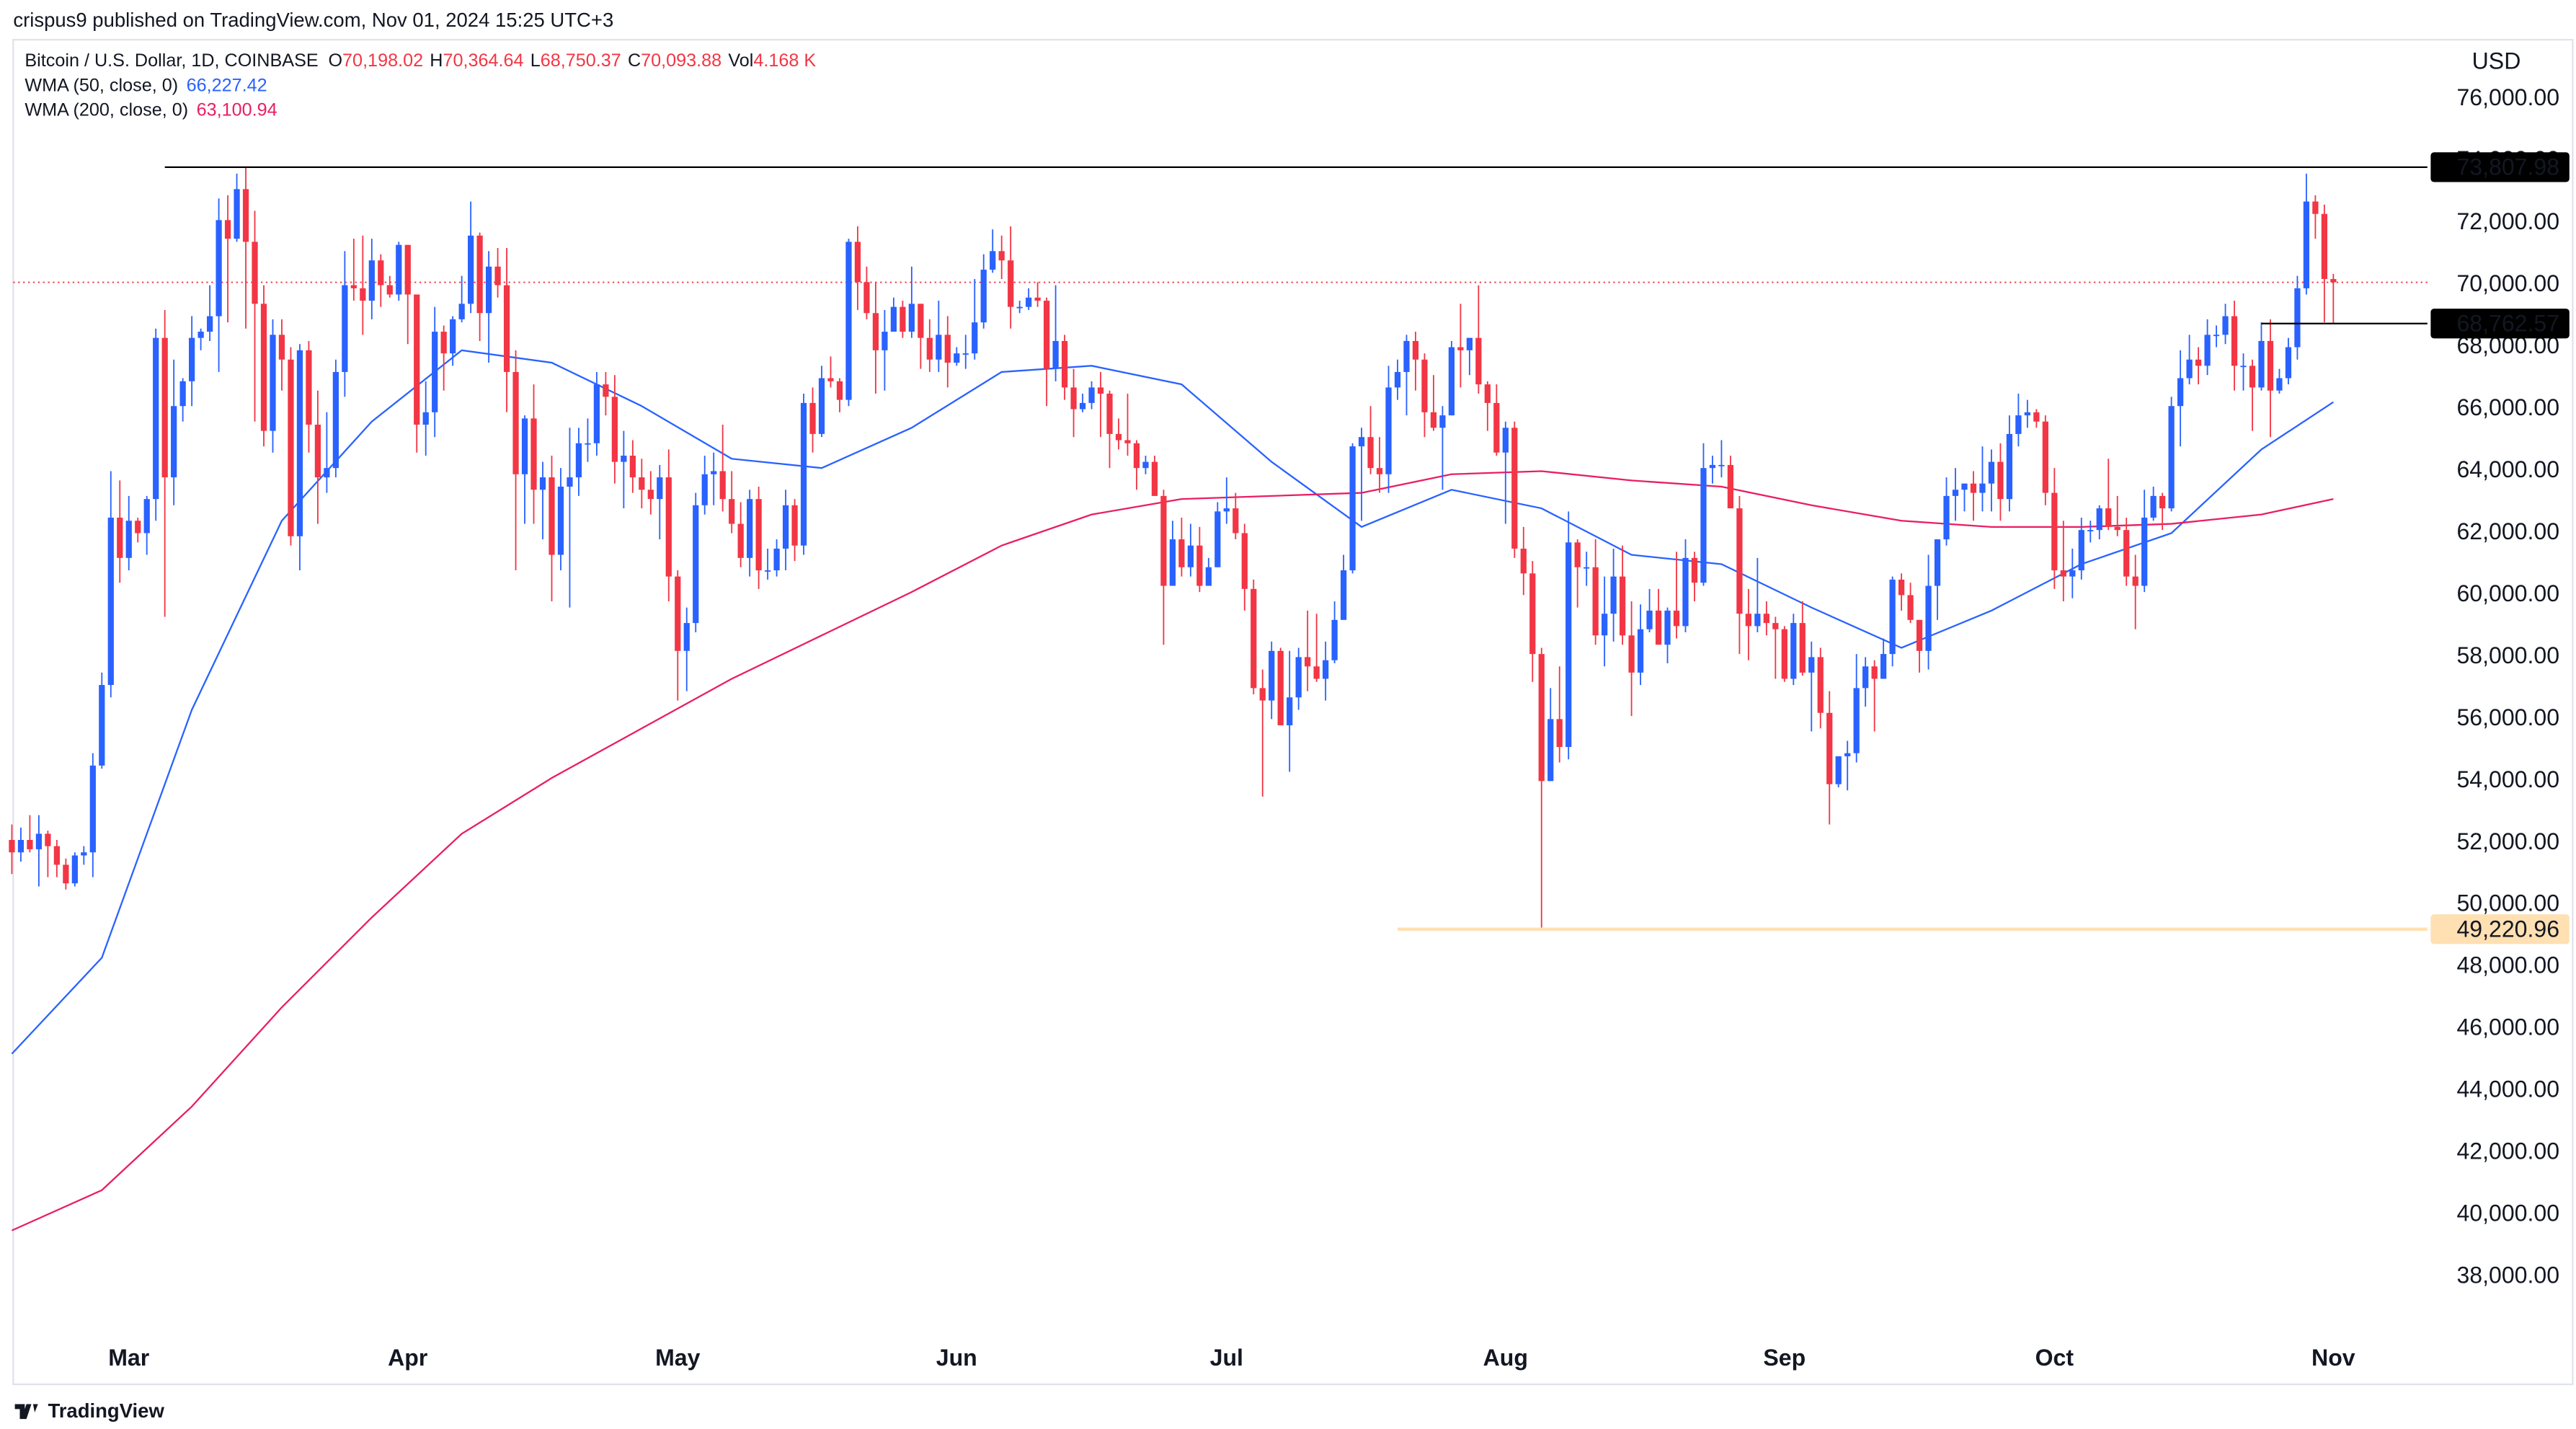  What do you see at coordinates (2507, 97) in the screenshot?
I see `y-tick-label: 76,000.00` at bounding box center [2507, 97].